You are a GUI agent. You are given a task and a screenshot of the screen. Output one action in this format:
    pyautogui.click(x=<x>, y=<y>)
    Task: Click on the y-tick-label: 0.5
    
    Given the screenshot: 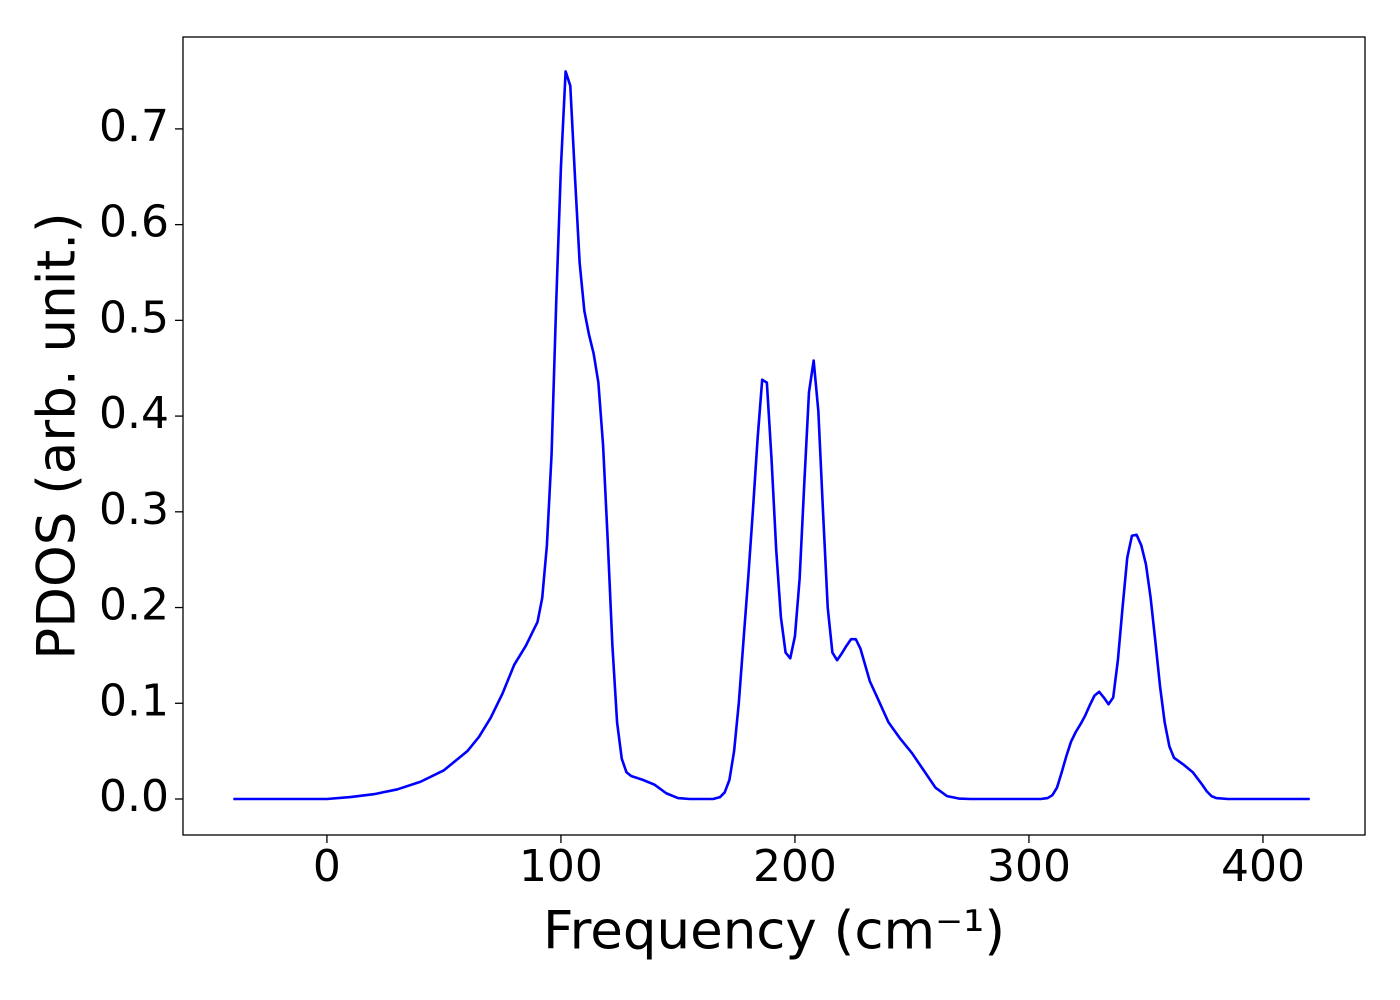 What is the action you would take?
    pyautogui.click(x=134, y=317)
    